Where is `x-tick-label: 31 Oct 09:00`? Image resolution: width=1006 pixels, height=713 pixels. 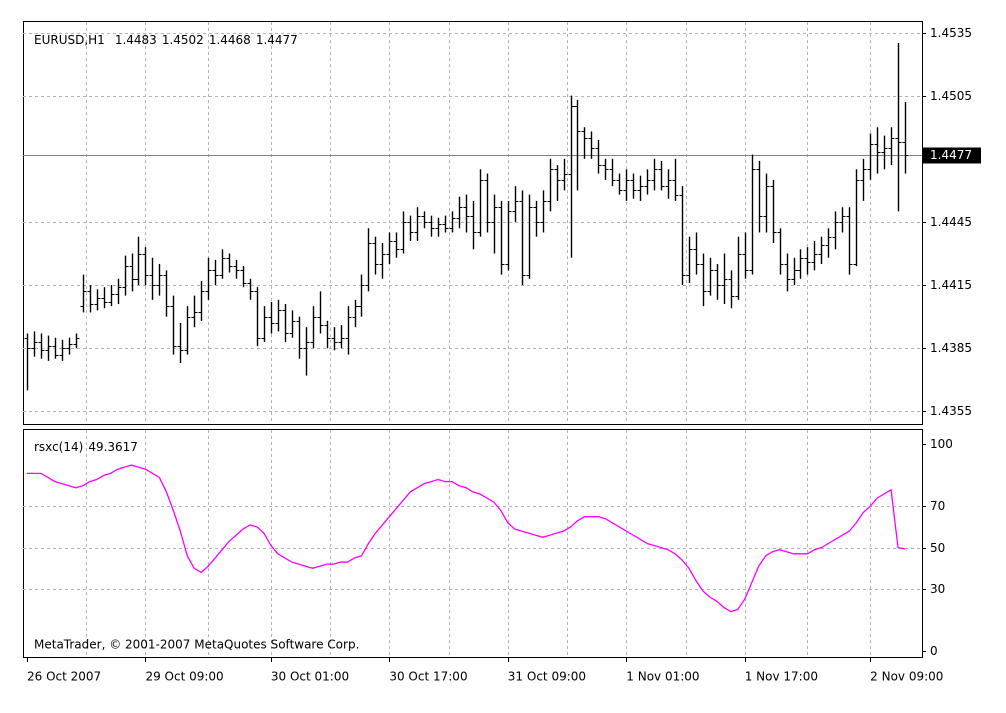 x-tick-label: 31 Oct 09:00 is located at coordinates (547, 677).